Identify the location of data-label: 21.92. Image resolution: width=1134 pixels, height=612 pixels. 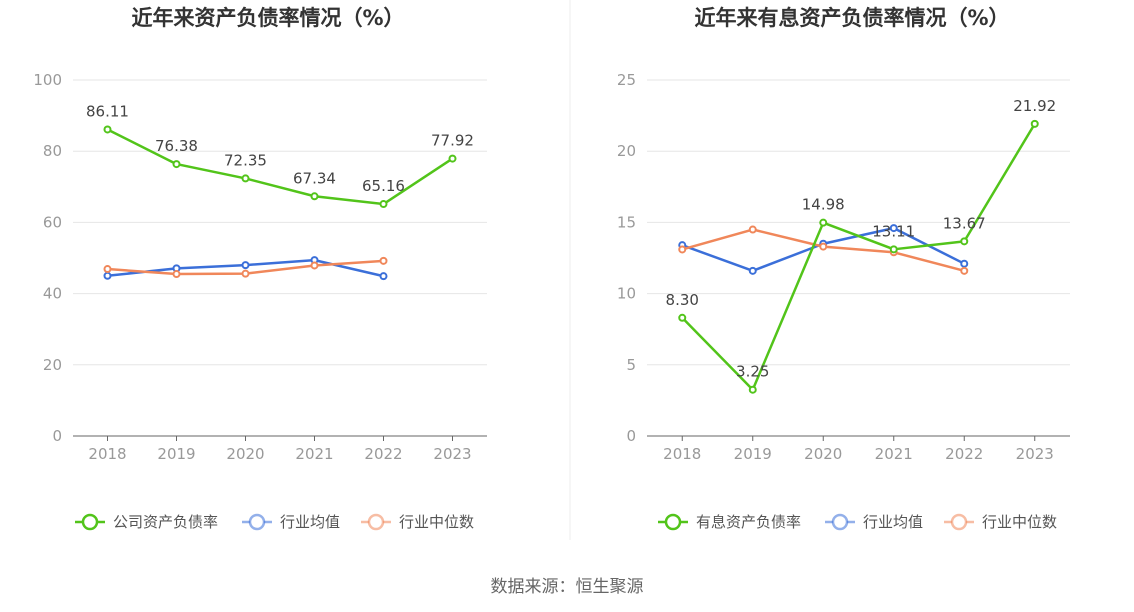
(1034, 106).